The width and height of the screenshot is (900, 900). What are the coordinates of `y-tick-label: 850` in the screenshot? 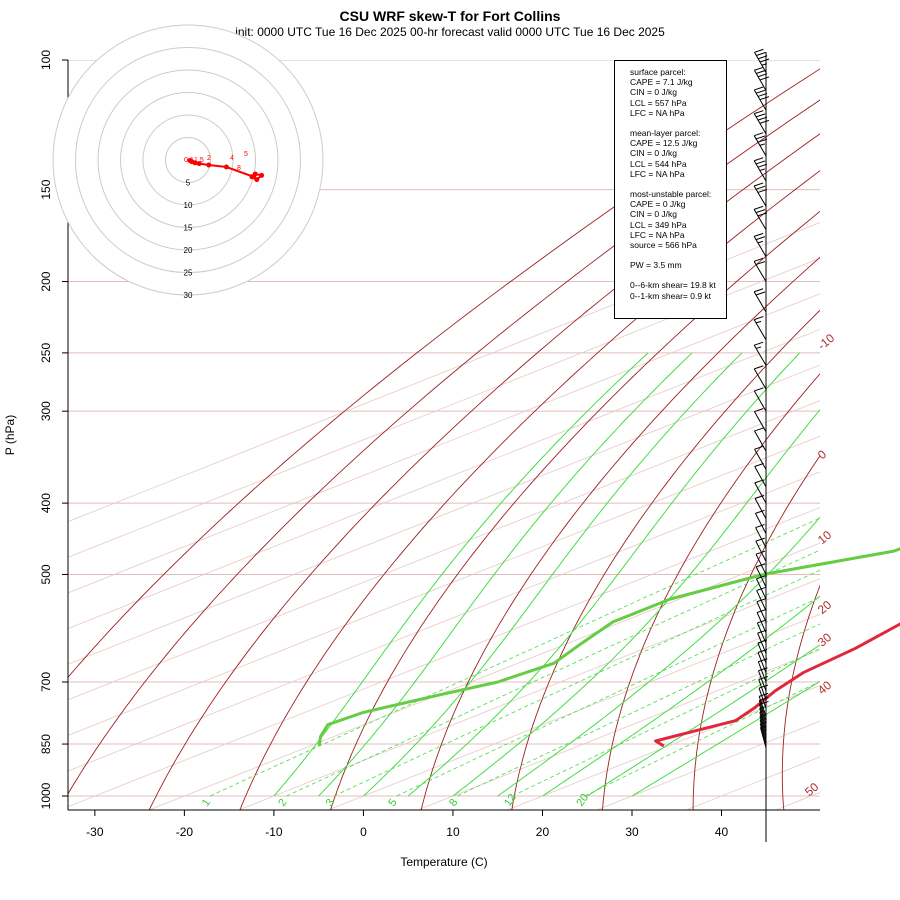 It's located at (46, 744).